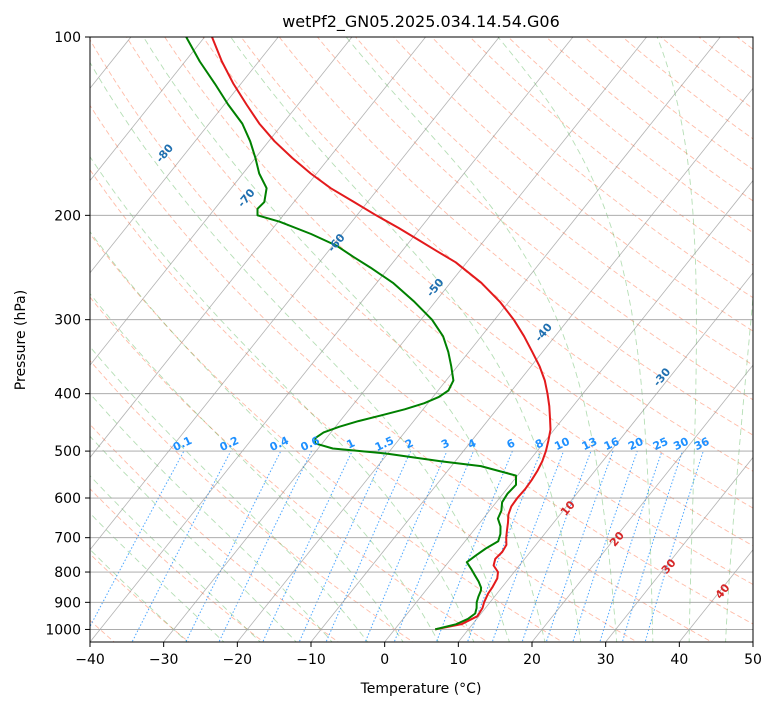 The height and width of the screenshot is (708, 775). Describe the element at coordinates (67, 573) in the screenshot. I see `y-tick-label: 800` at that location.